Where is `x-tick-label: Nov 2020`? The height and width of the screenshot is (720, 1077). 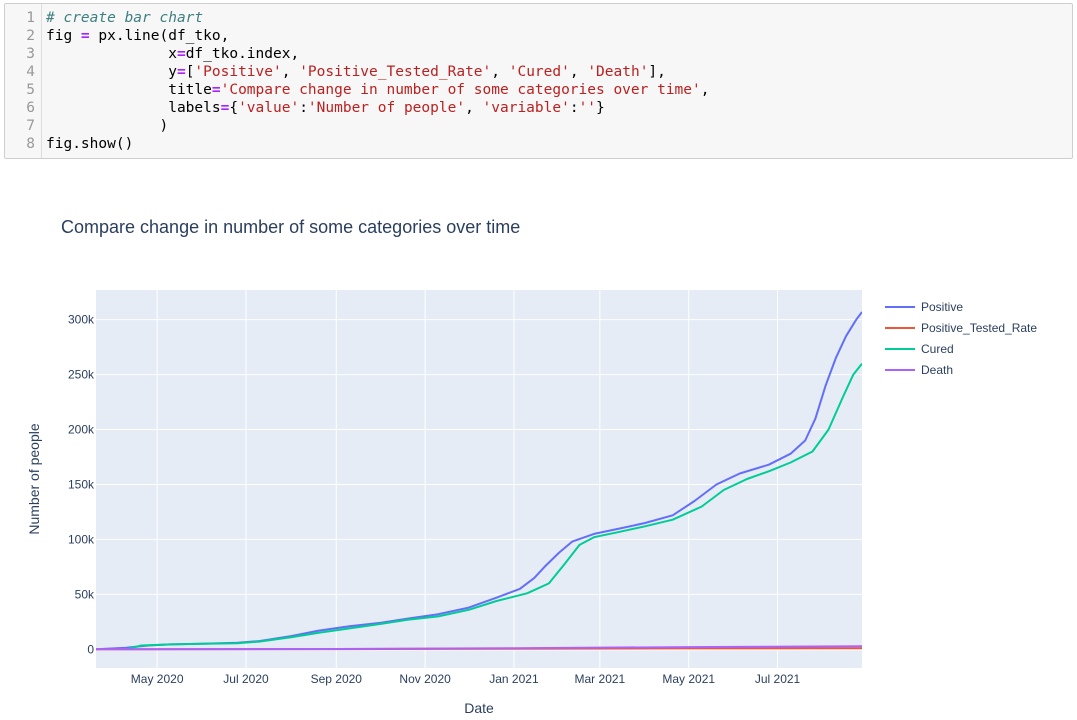
x-tick-label: Nov 2020 is located at coordinates (425, 679).